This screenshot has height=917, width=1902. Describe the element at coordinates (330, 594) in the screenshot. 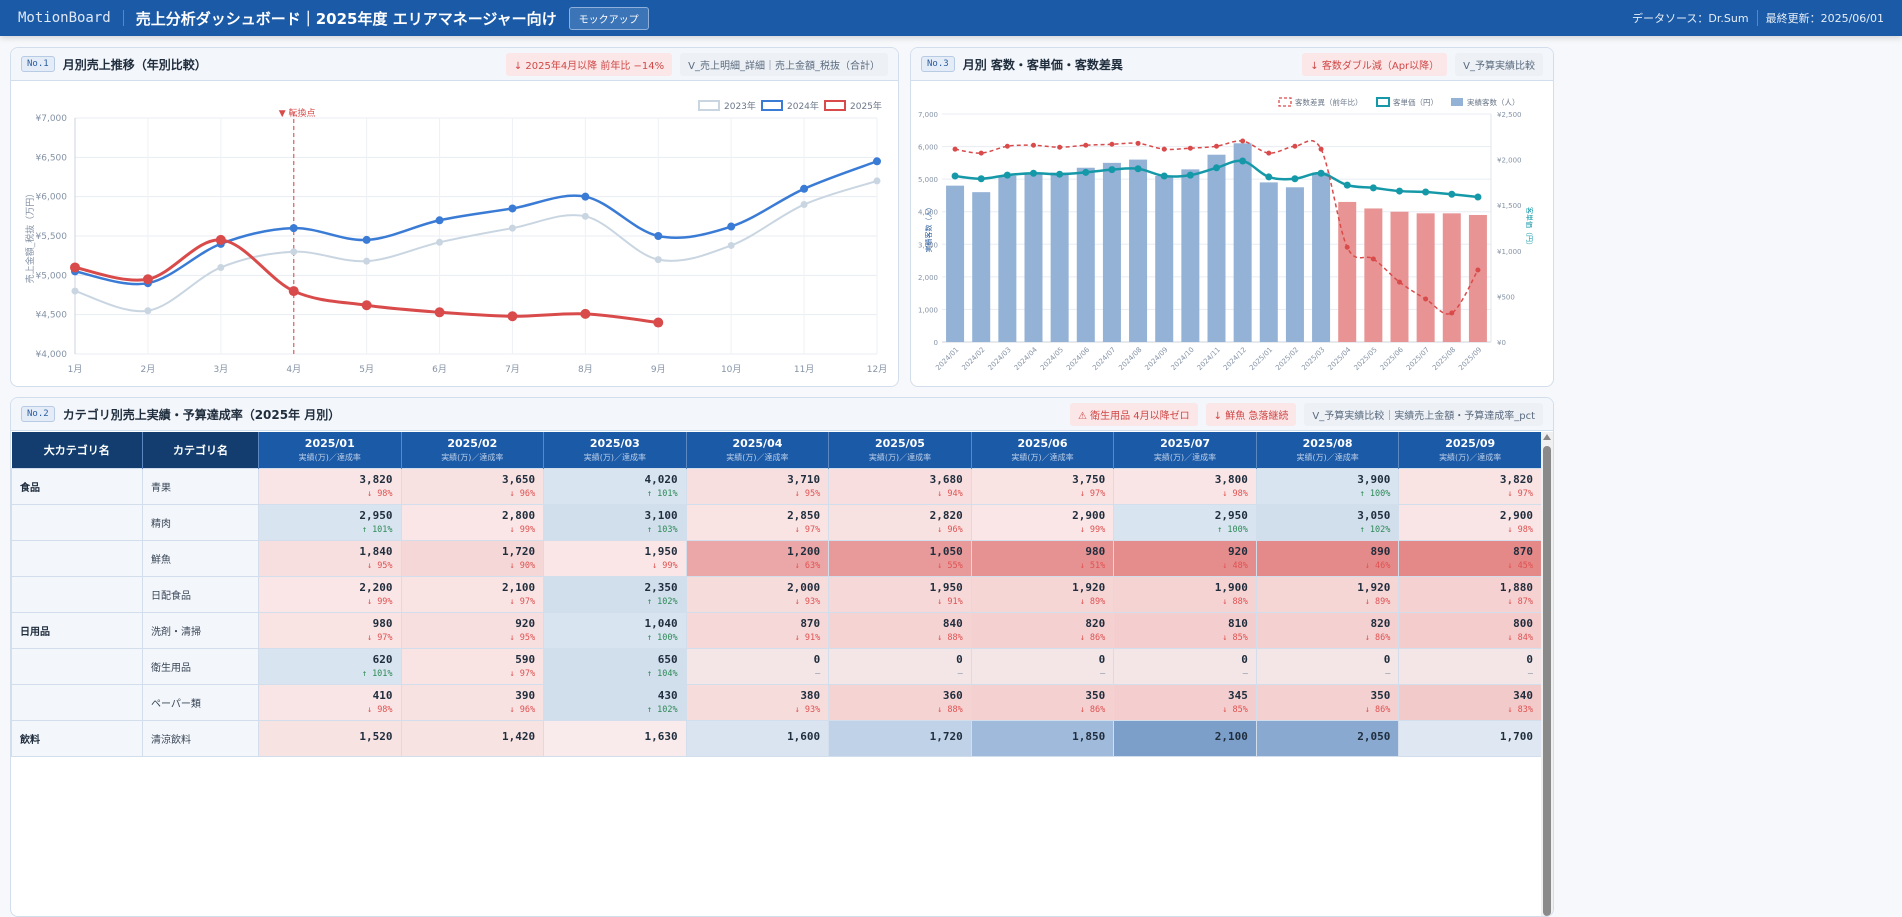

I see `value-cell: 2,200 ↓ 99%` at that location.